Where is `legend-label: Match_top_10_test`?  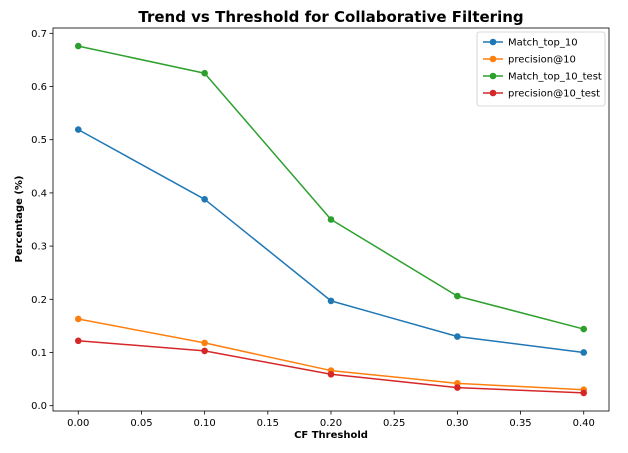
legend-label: Match_top_10_test is located at coordinates (555, 77).